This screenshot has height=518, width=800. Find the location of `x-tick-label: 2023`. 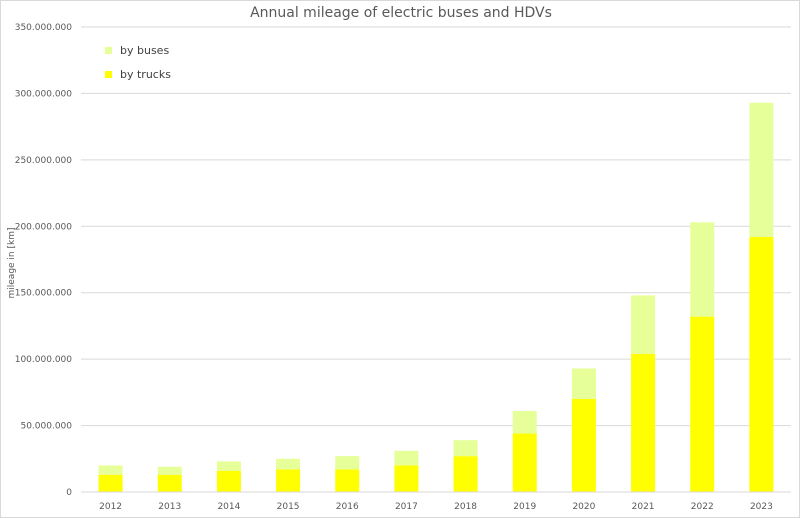

x-tick-label: 2023 is located at coordinates (761, 507).